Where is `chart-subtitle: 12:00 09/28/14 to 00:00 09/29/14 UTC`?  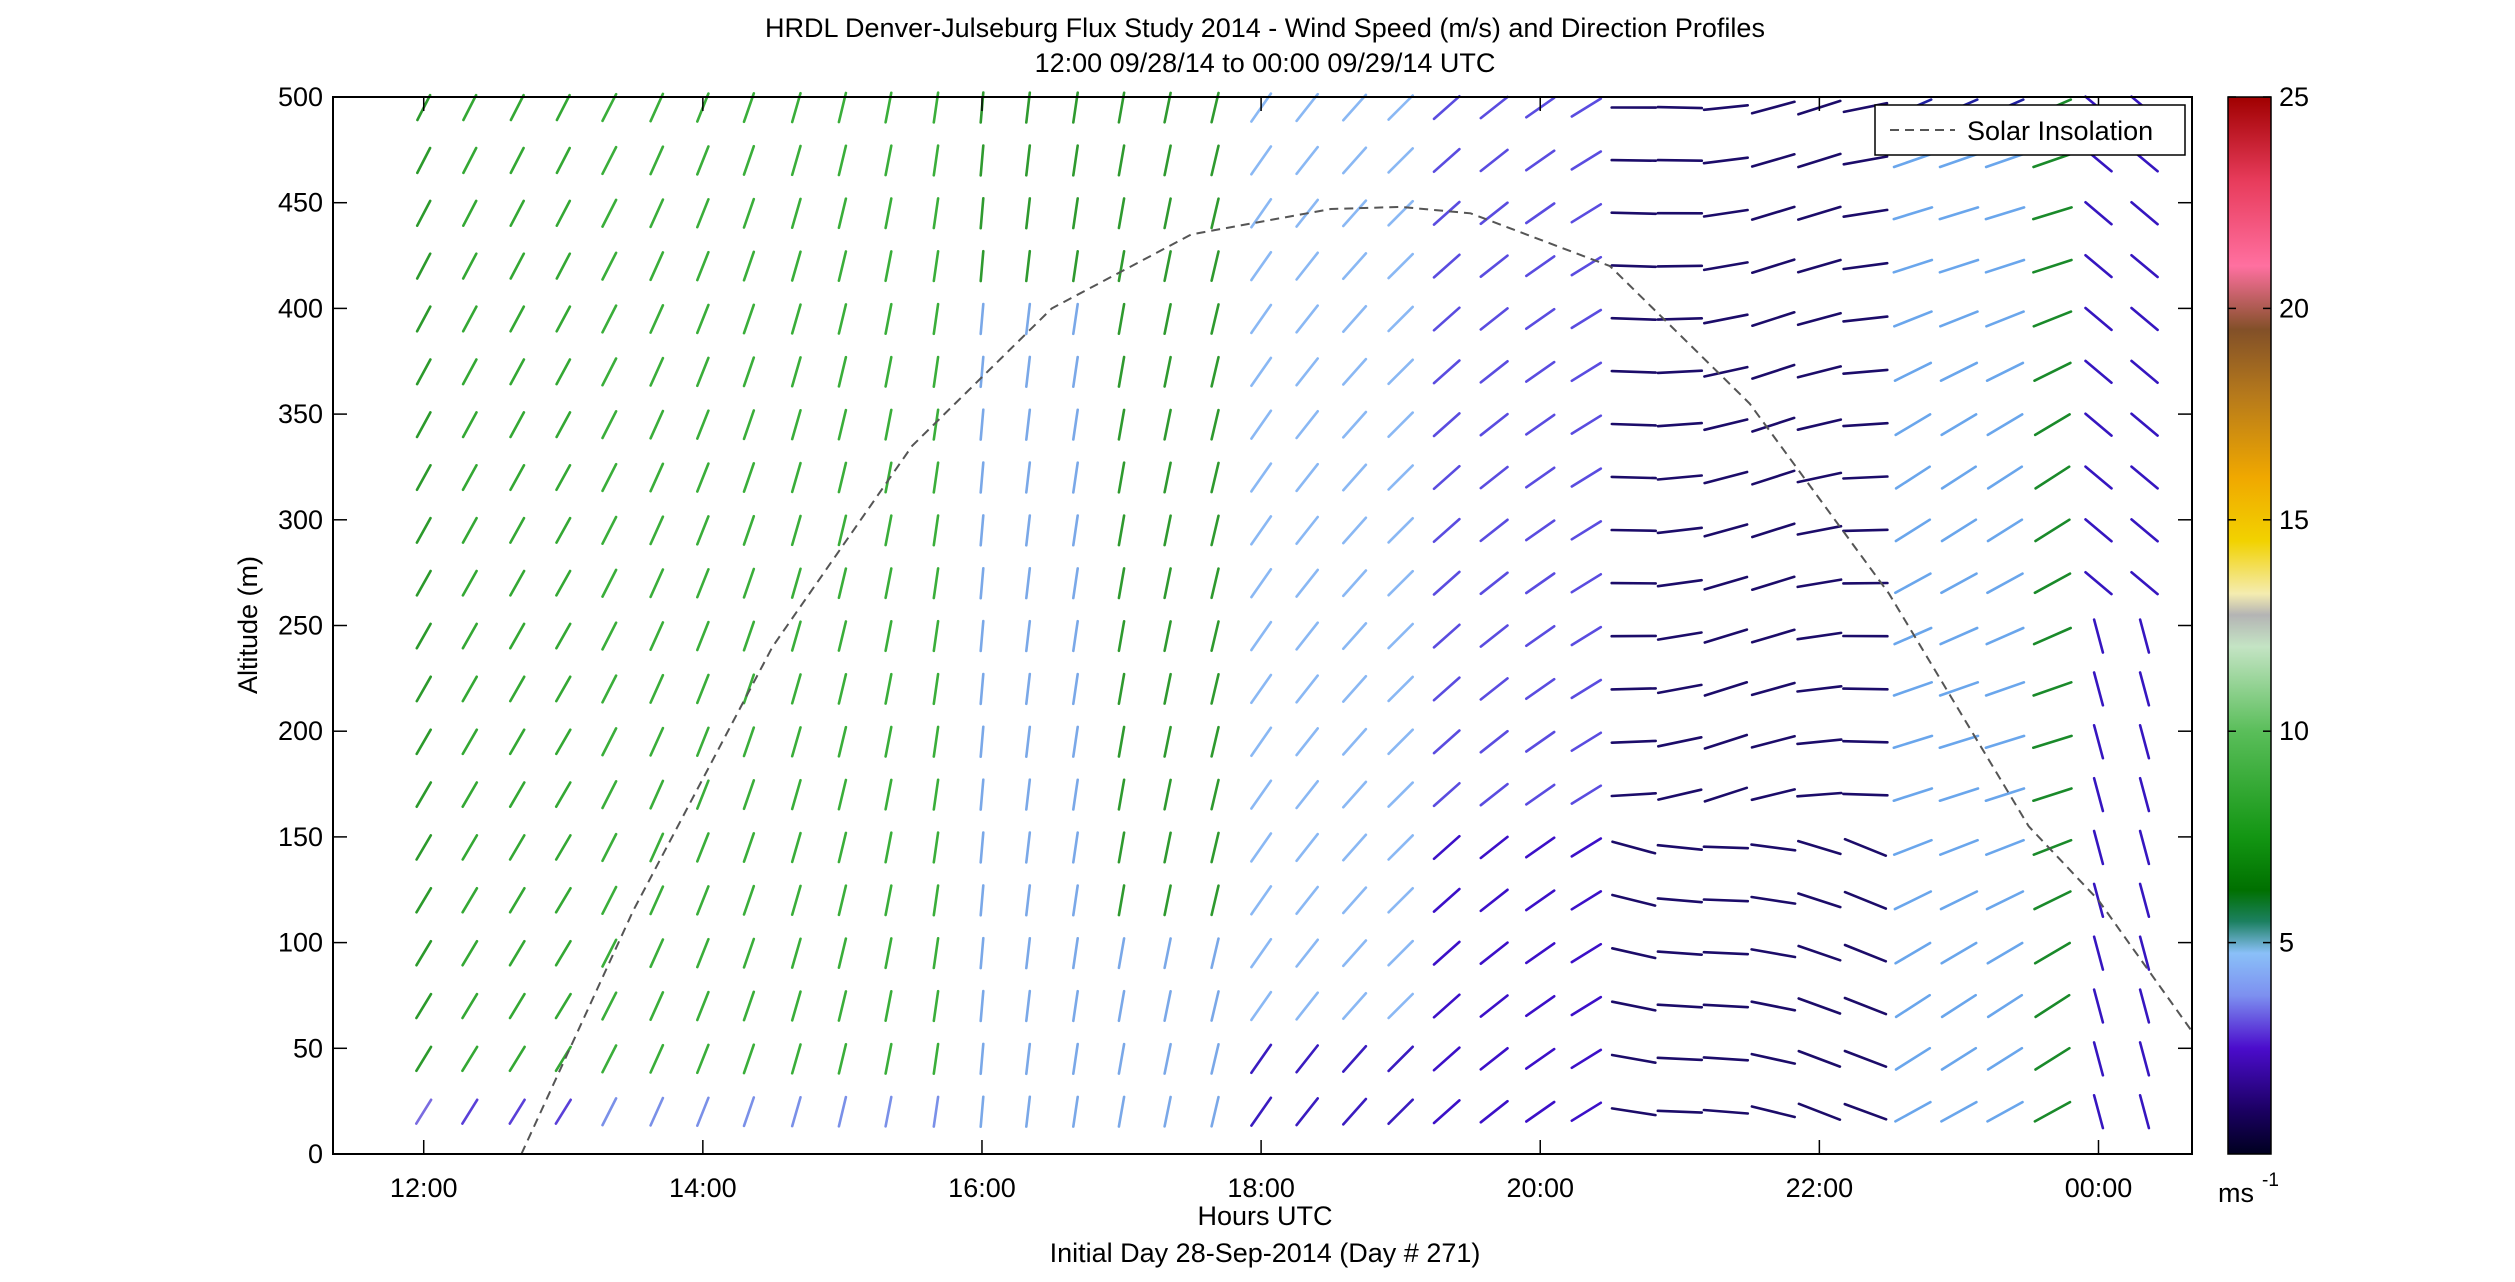 chart-subtitle: 12:00 09/28/14 to 00:00 09/29/14 UTC is located at coordinates (1265, 63).